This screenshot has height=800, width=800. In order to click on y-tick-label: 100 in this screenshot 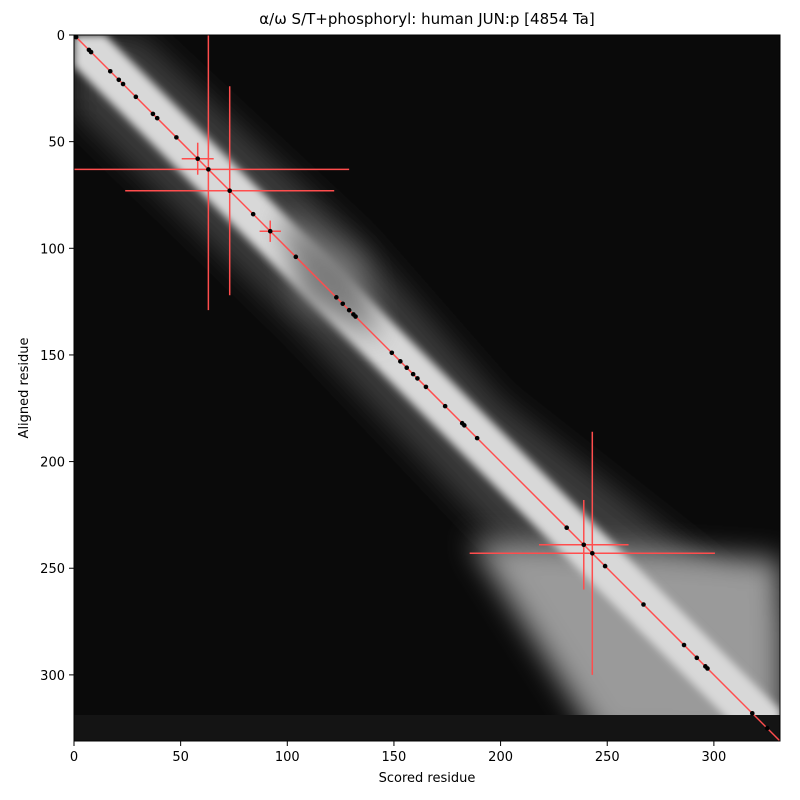, I will do `click(52, 249)`.